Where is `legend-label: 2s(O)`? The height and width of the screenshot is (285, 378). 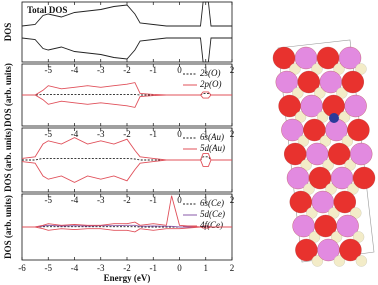
legend-label: 2s(O) is located at coordinates (210, 73).